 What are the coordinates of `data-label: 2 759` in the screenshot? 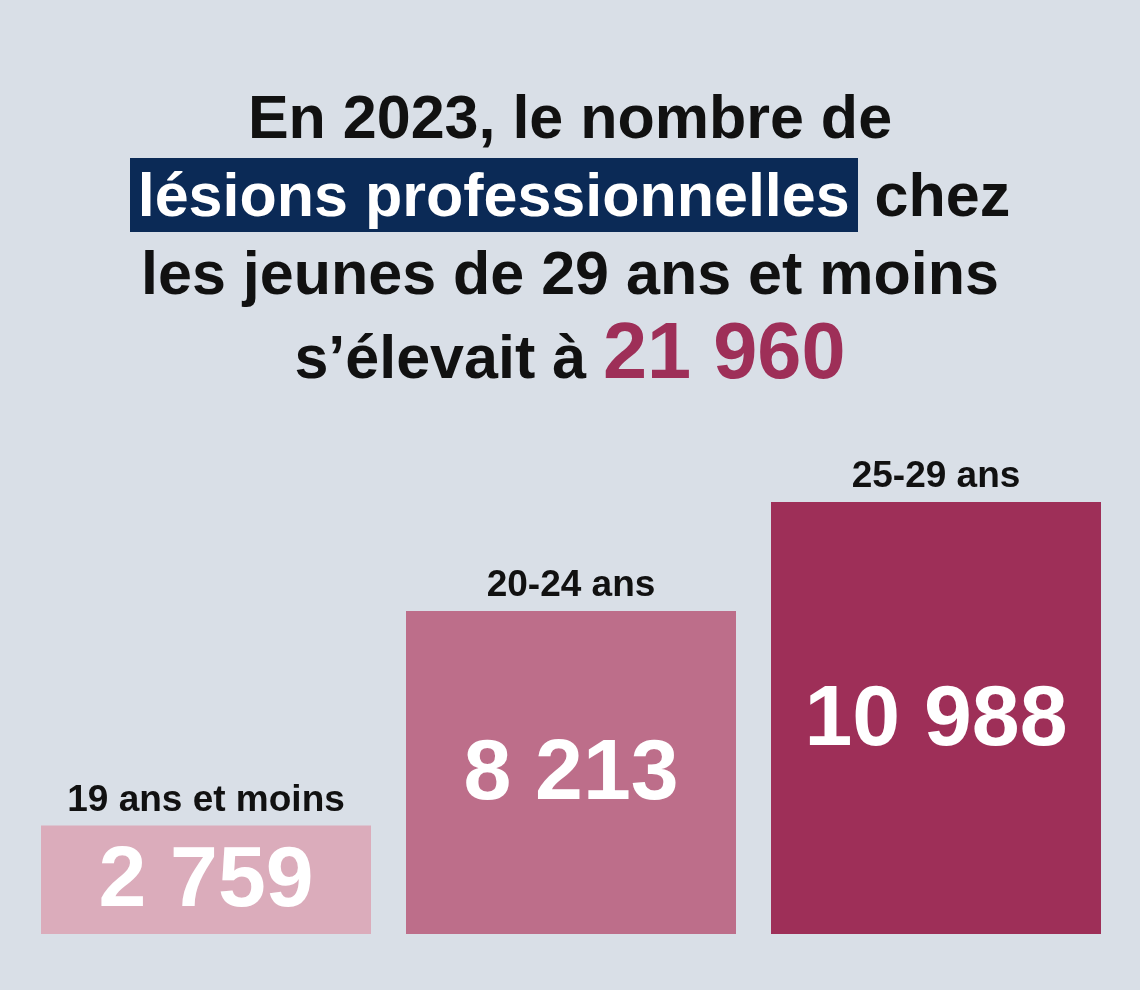 It's located at (206, 876).